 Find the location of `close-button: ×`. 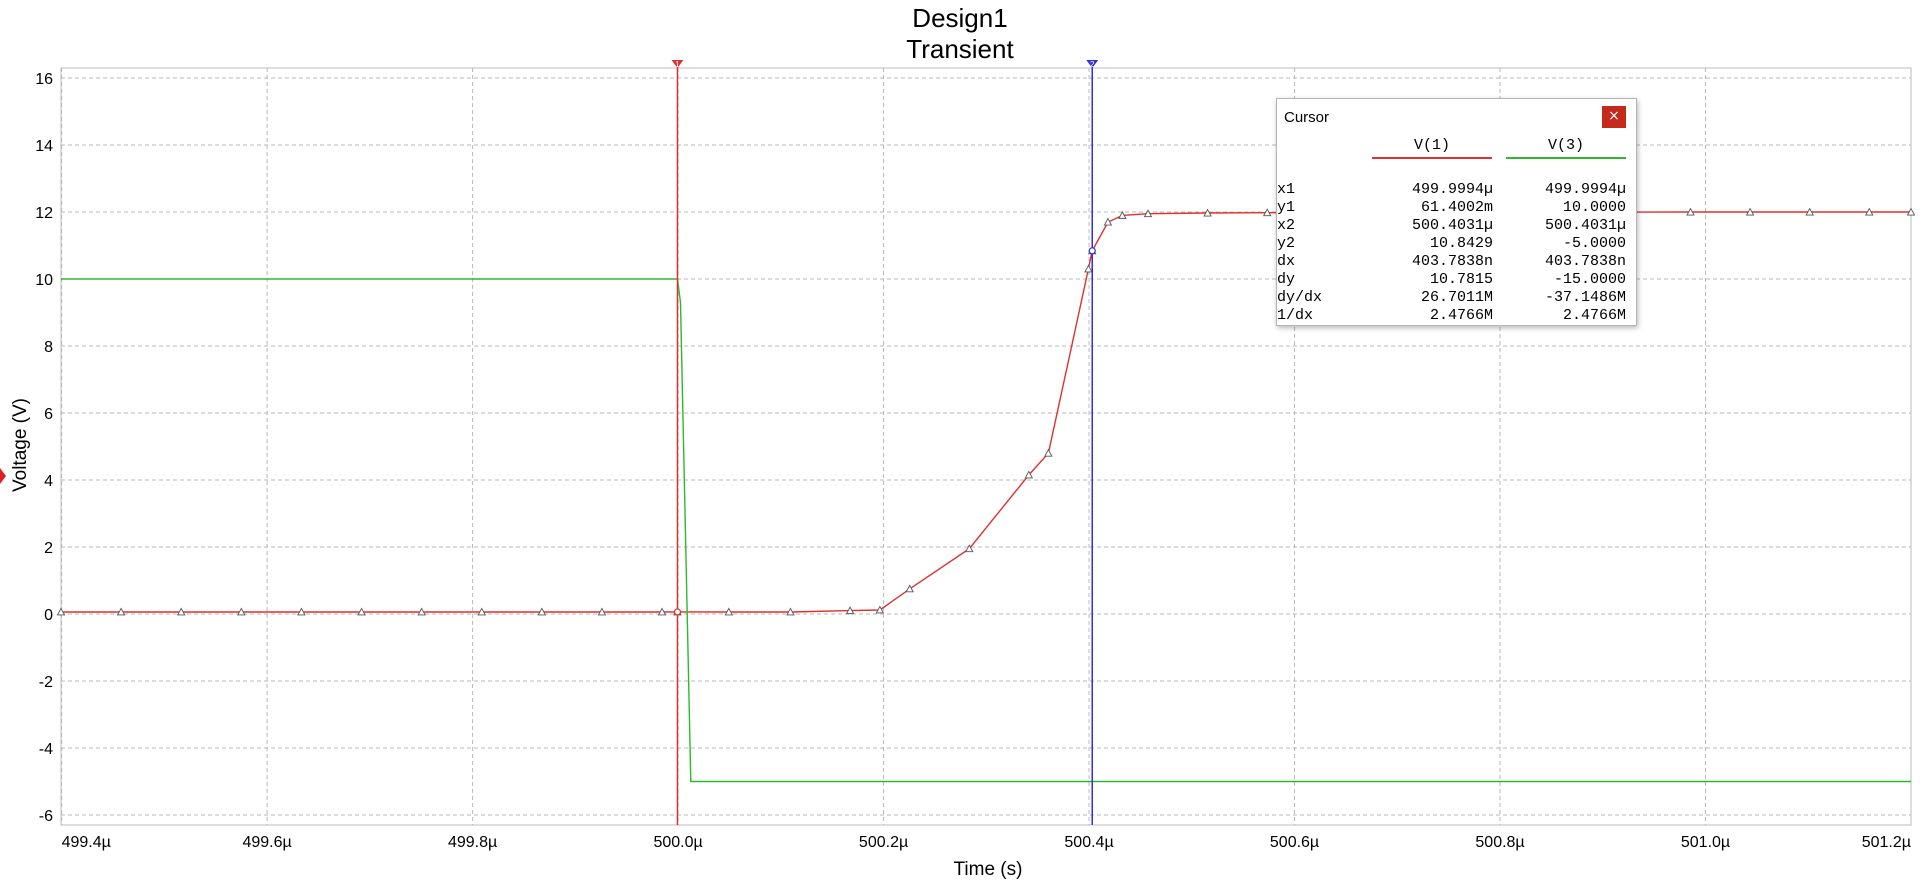

close-button: × is located at coordinates (1614, 117).